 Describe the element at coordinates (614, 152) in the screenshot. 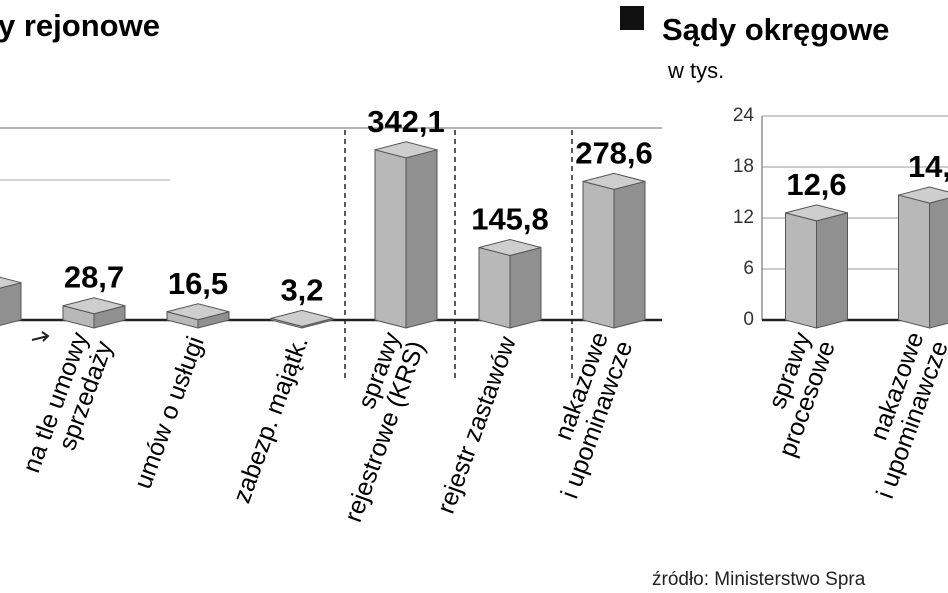

I see `value-label: 278,6` at that location.